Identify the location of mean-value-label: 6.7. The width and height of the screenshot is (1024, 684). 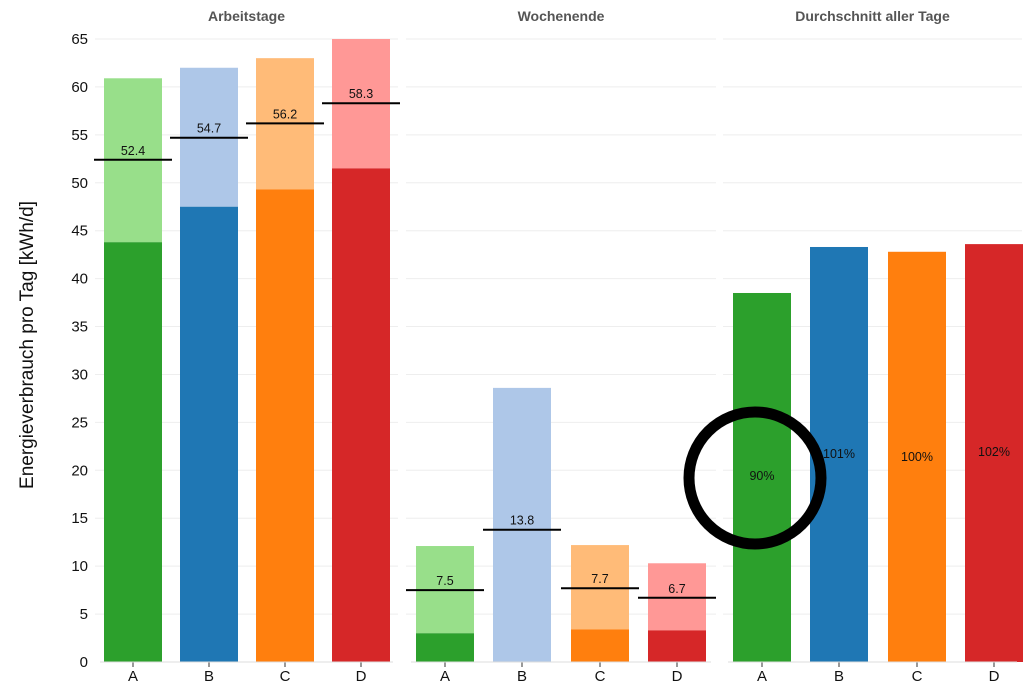
(676, 589).